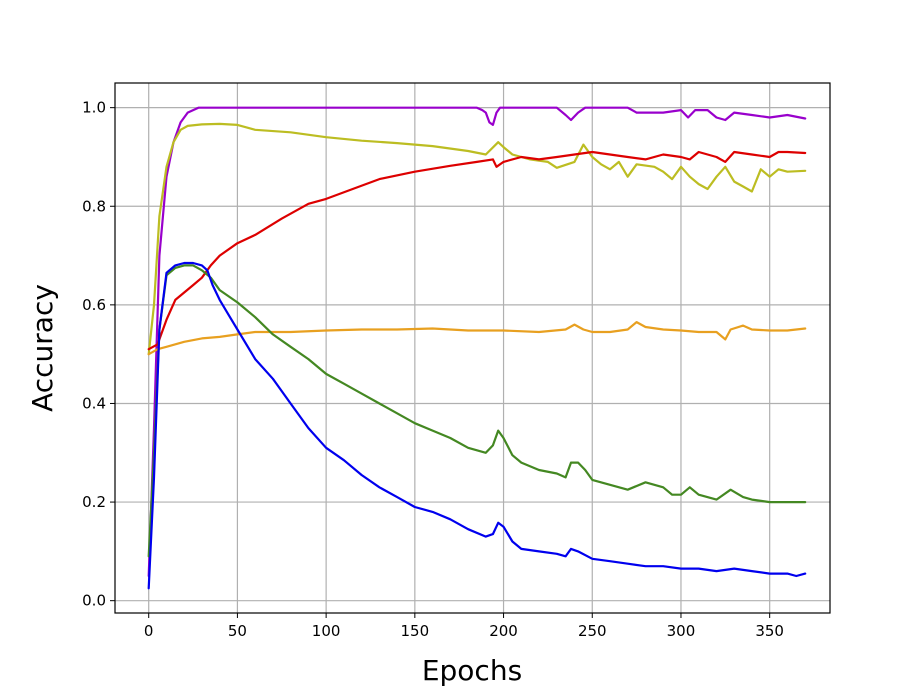  I want to click on y-axis-label: Accuracy, so click(42, 348).